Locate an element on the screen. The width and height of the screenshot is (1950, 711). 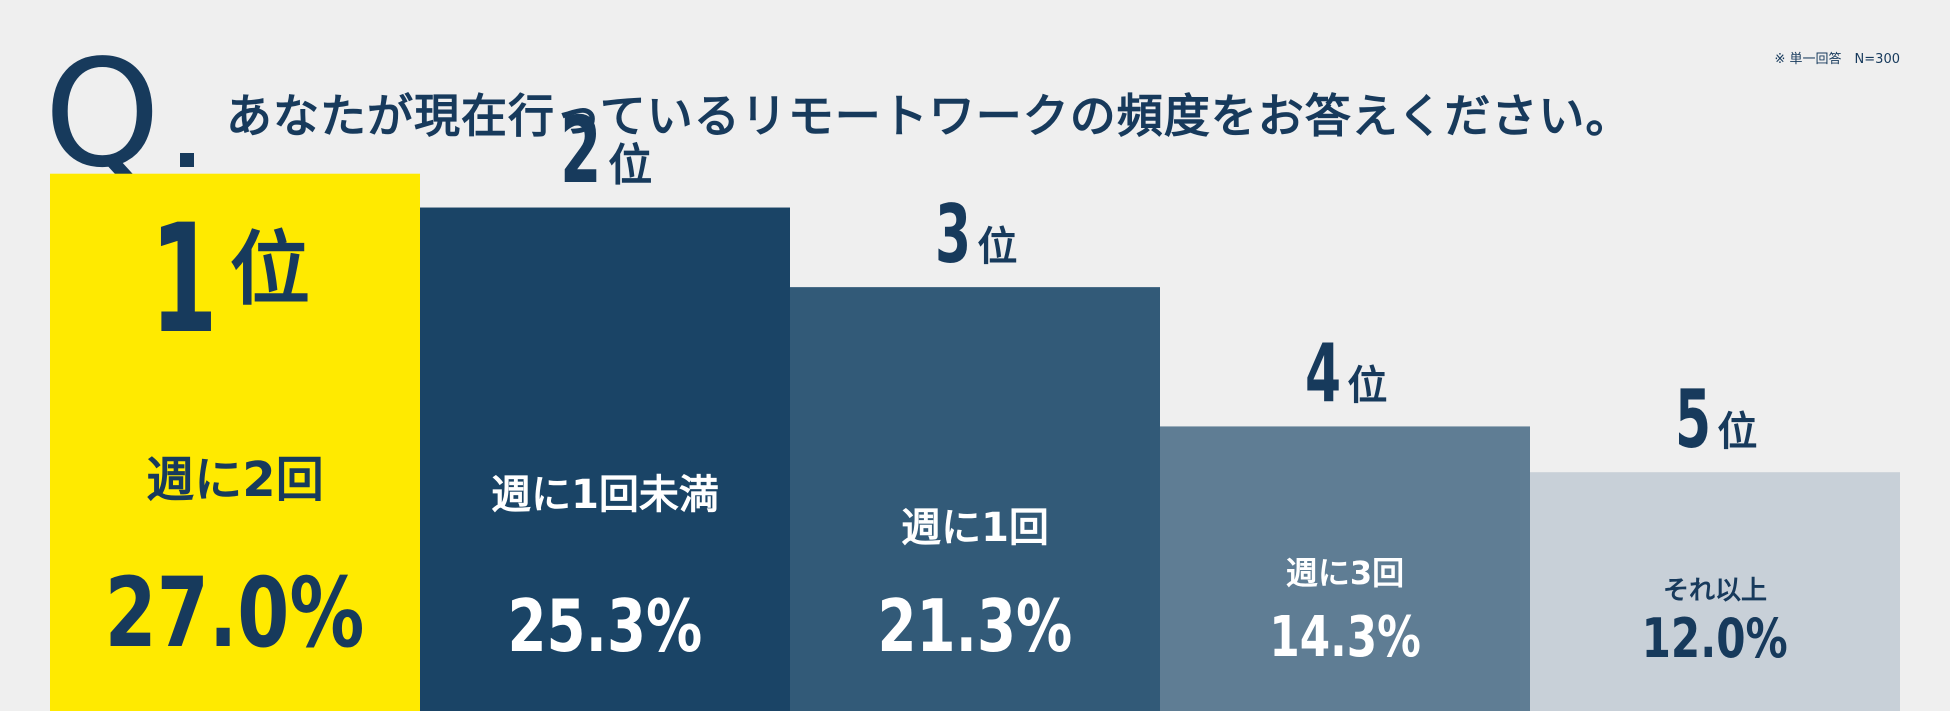
category-label: 週に3回 is located at coordinates (1345, 573).